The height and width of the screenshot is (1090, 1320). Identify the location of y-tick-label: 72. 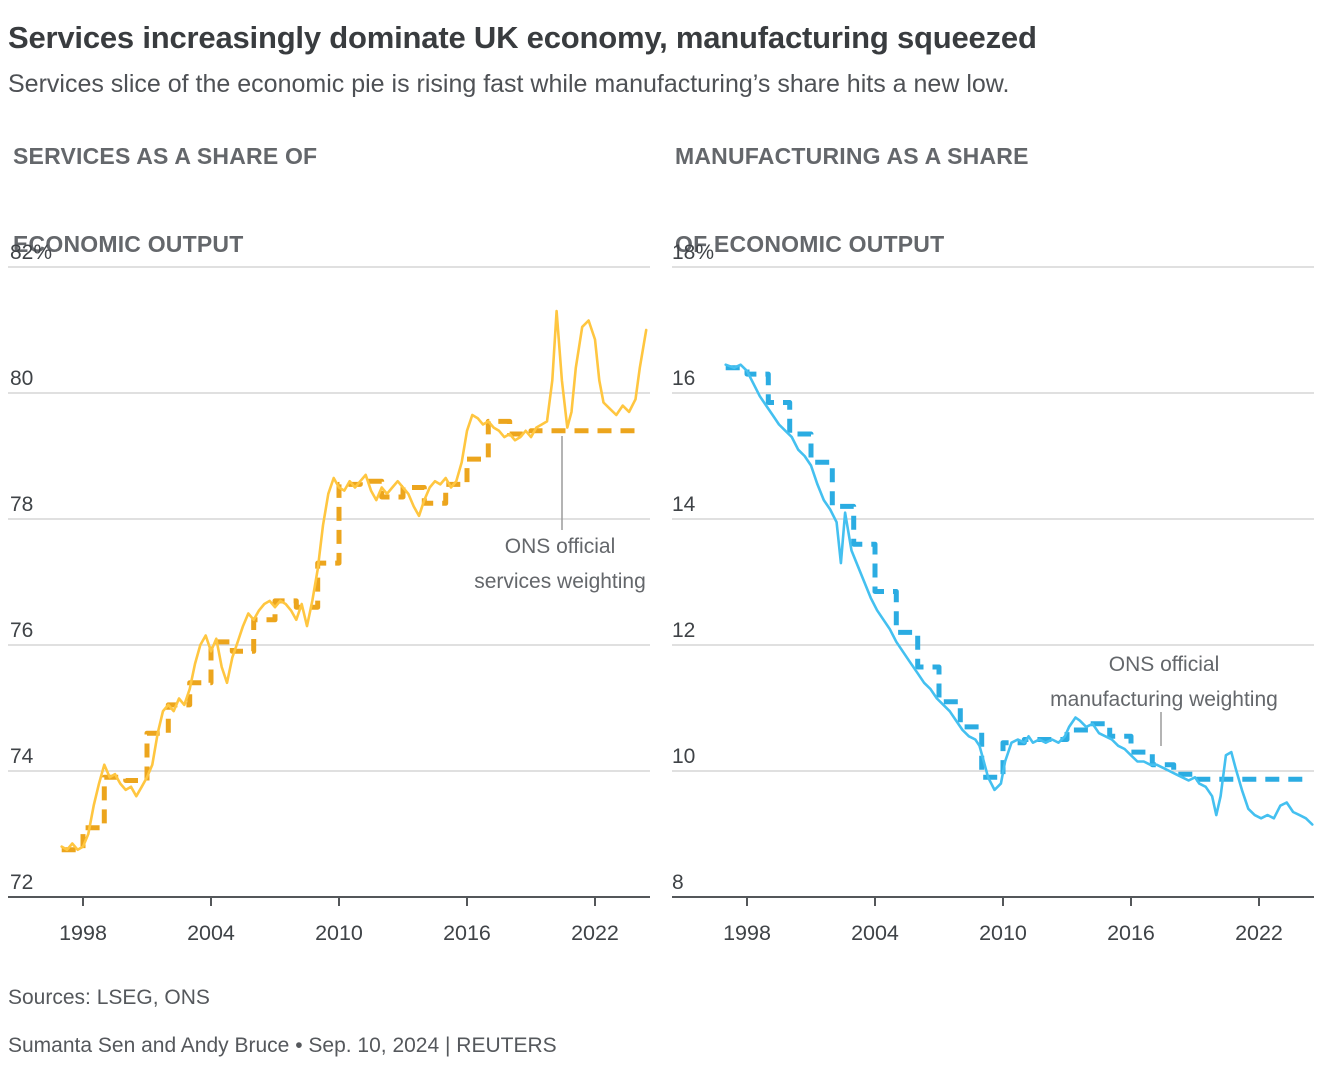
(21, 882).